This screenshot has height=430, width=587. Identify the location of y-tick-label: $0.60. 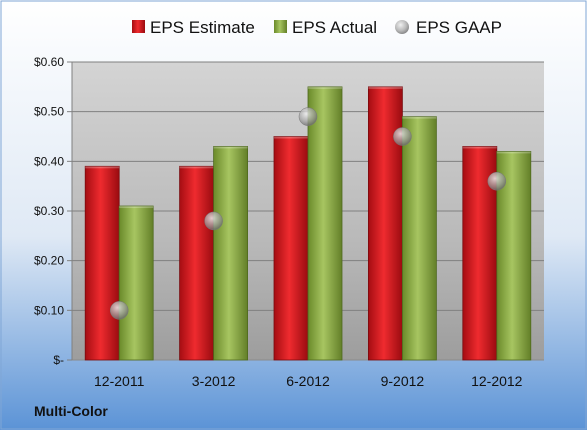
(49, 62).